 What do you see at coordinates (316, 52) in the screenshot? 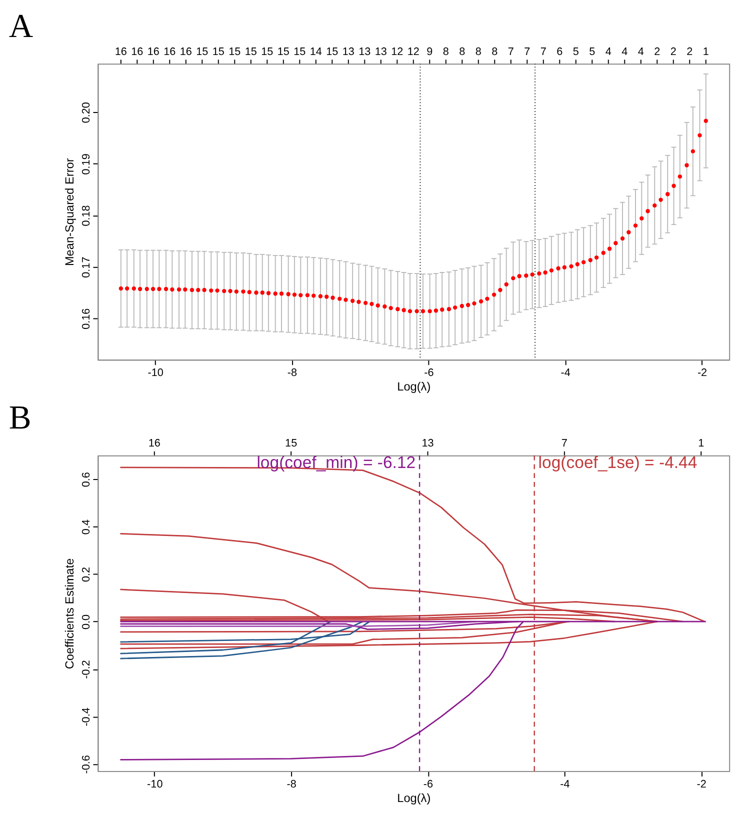
I see `text: 14` at bounding box center [316, 52].